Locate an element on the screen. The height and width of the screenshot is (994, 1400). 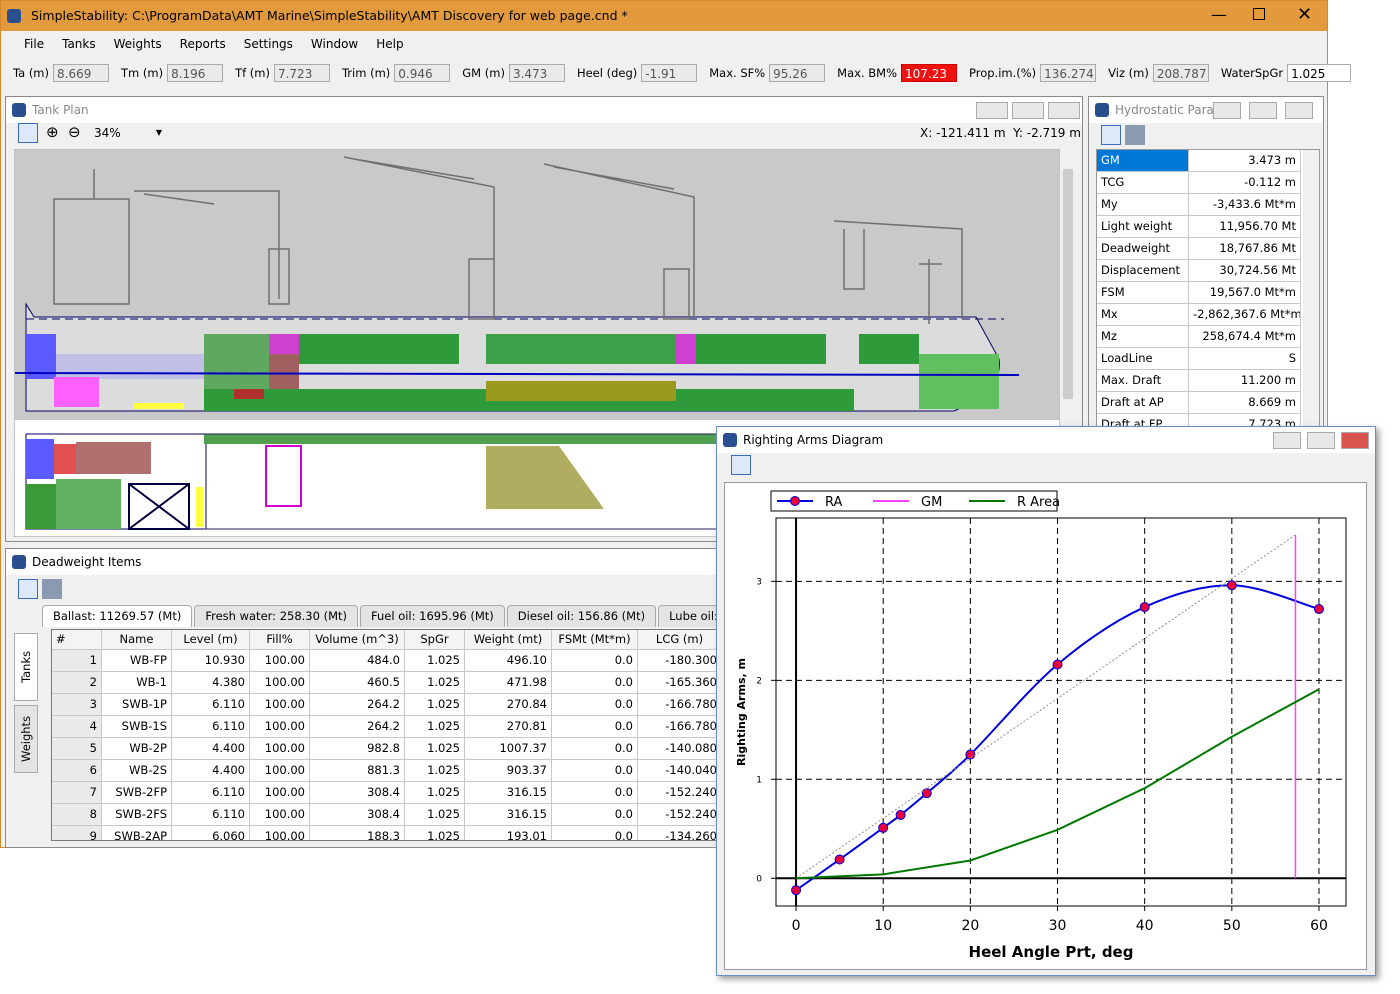
row-value: 11.200 m is located at coordinates (1245, 381).